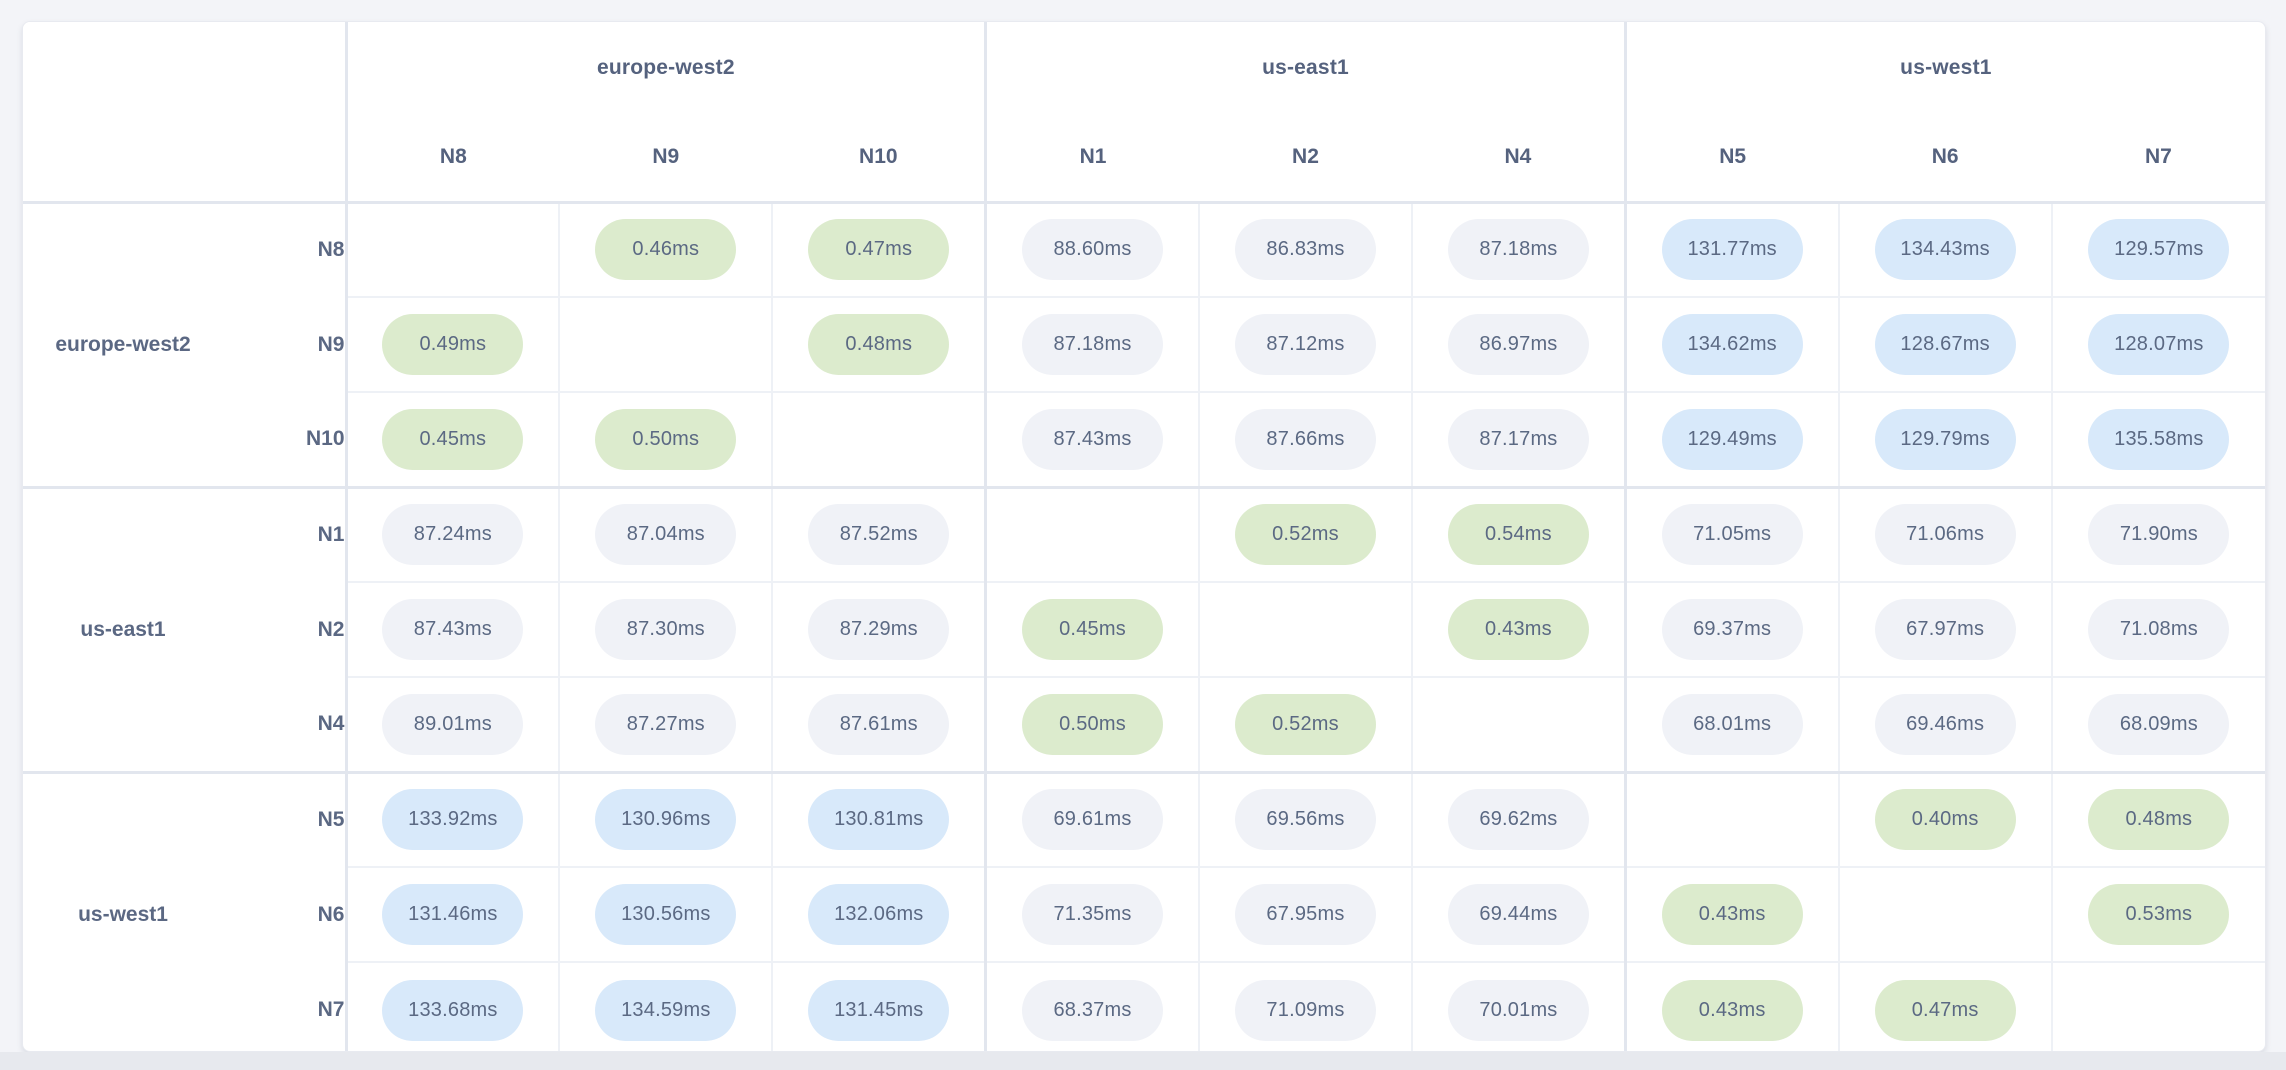  I want to click on latency-cell-N9-N1: 87.18ms, so click(1091, 344).